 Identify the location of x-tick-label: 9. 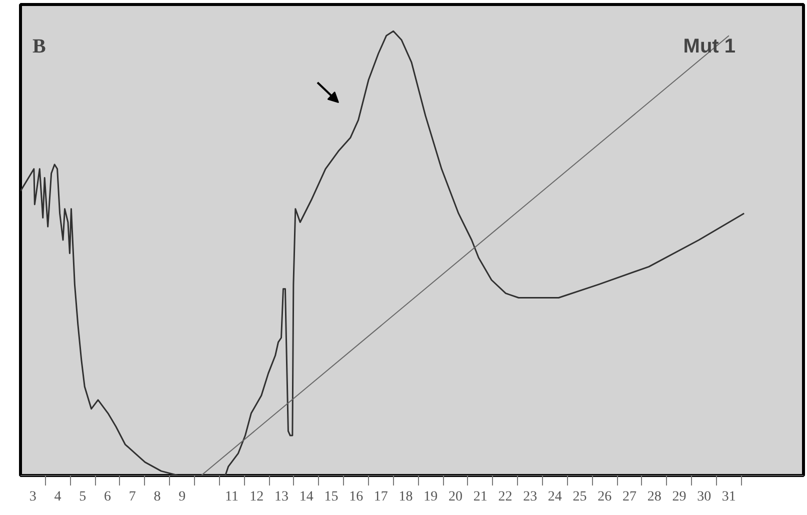
(182, 497).